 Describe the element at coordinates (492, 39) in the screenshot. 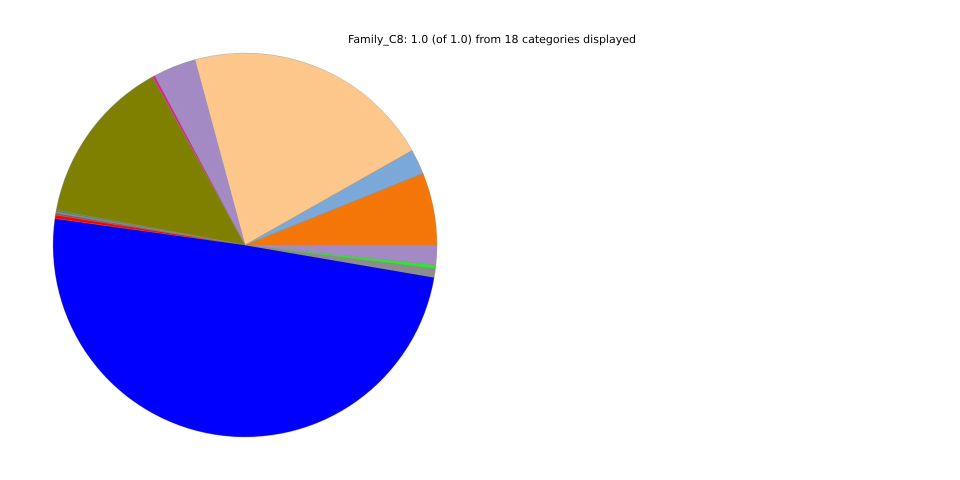

I see `text: Family_C8: 1.0 (of 1.0) from 18 categories displayed` at that location.